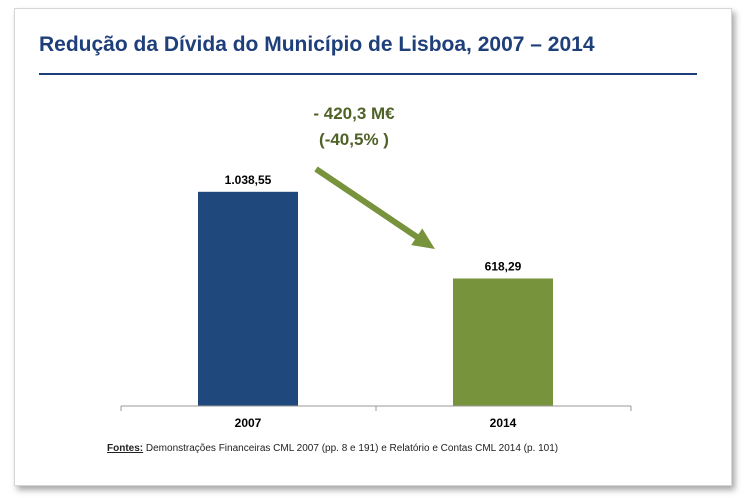 The width and height of the screenshot is (748, 498). Describe the element at coordinates (503, 423) in the screenshot. I see `x-tick-label-2014: 2014` at that location.